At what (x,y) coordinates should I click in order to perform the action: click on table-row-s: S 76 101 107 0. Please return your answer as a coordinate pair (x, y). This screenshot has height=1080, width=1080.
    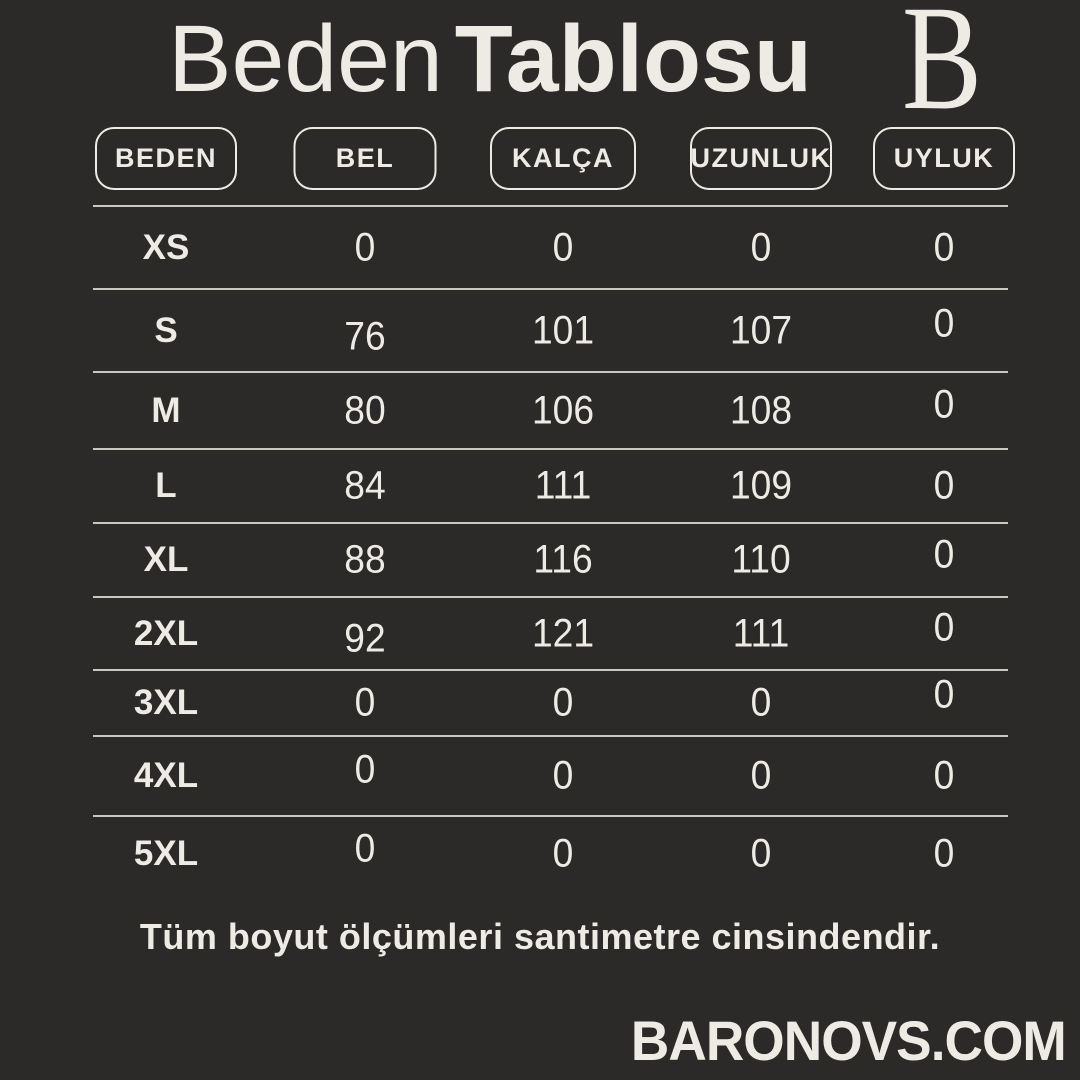
    Looking at the image, I should click on (550, 331).